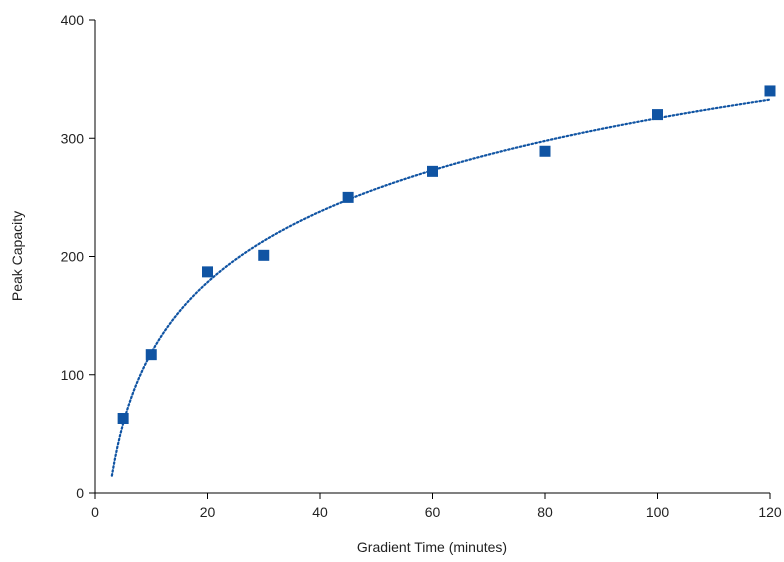 This screenshot has height=562, width=784. Describe the element at coordinates (73, 375) in the screenshot. I see `y-tick-label: 100` at that location.